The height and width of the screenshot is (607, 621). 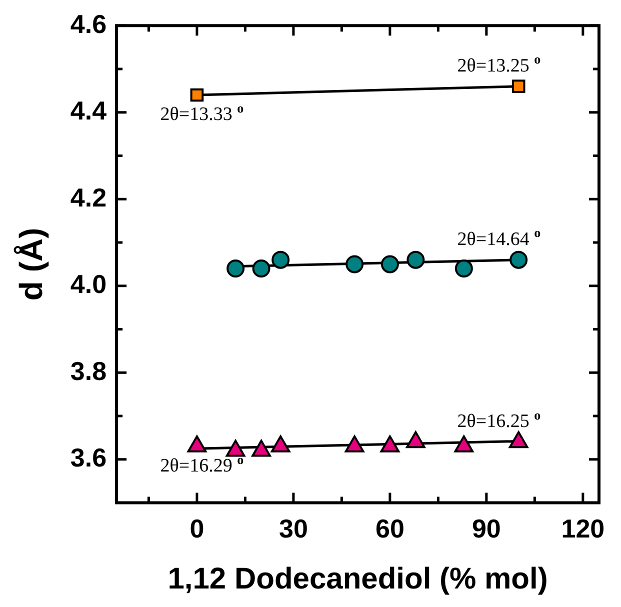 What do you see at coordinates (88, 457) in the screenshot?
I see `y-tick-label: 3.6` at bounding box center [88, 457].